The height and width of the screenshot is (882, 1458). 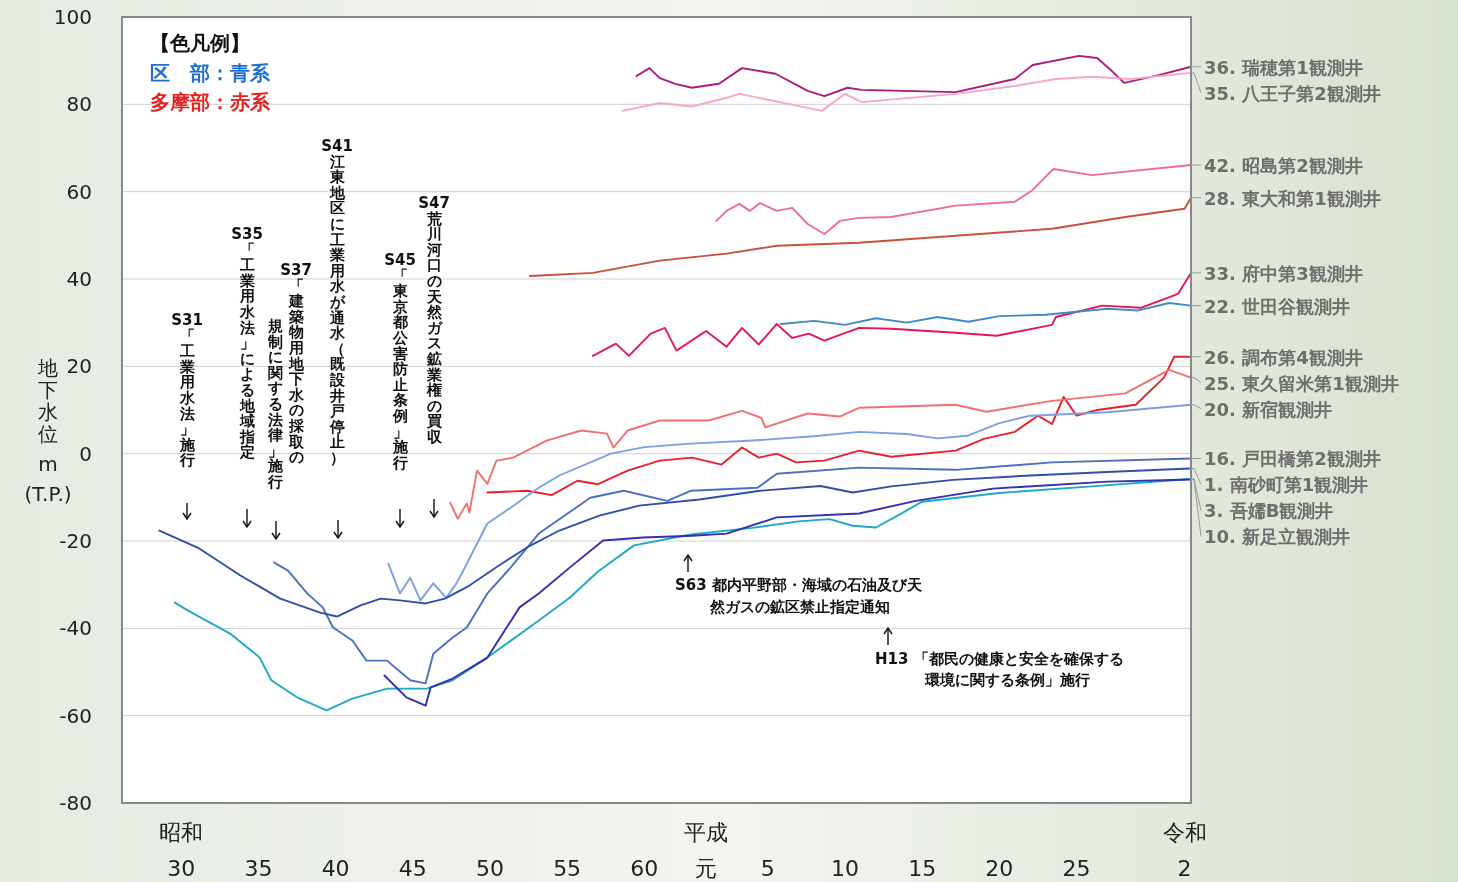 I want to click on annotation: 区 部：青系, so click(x=210, y=73).